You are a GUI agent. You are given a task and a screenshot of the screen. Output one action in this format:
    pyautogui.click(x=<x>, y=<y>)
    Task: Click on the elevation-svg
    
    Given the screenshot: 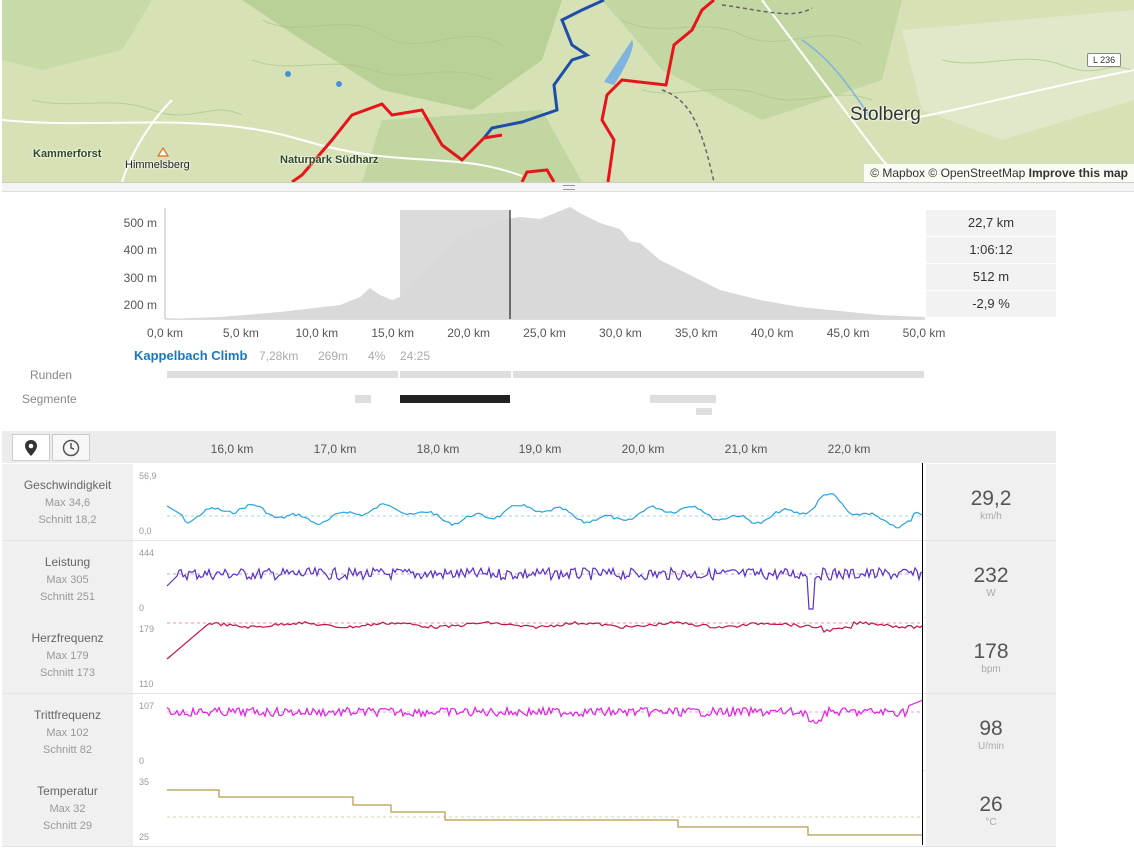 What is the action you would take?
    pyautogui.click(x=545, y=265)
    